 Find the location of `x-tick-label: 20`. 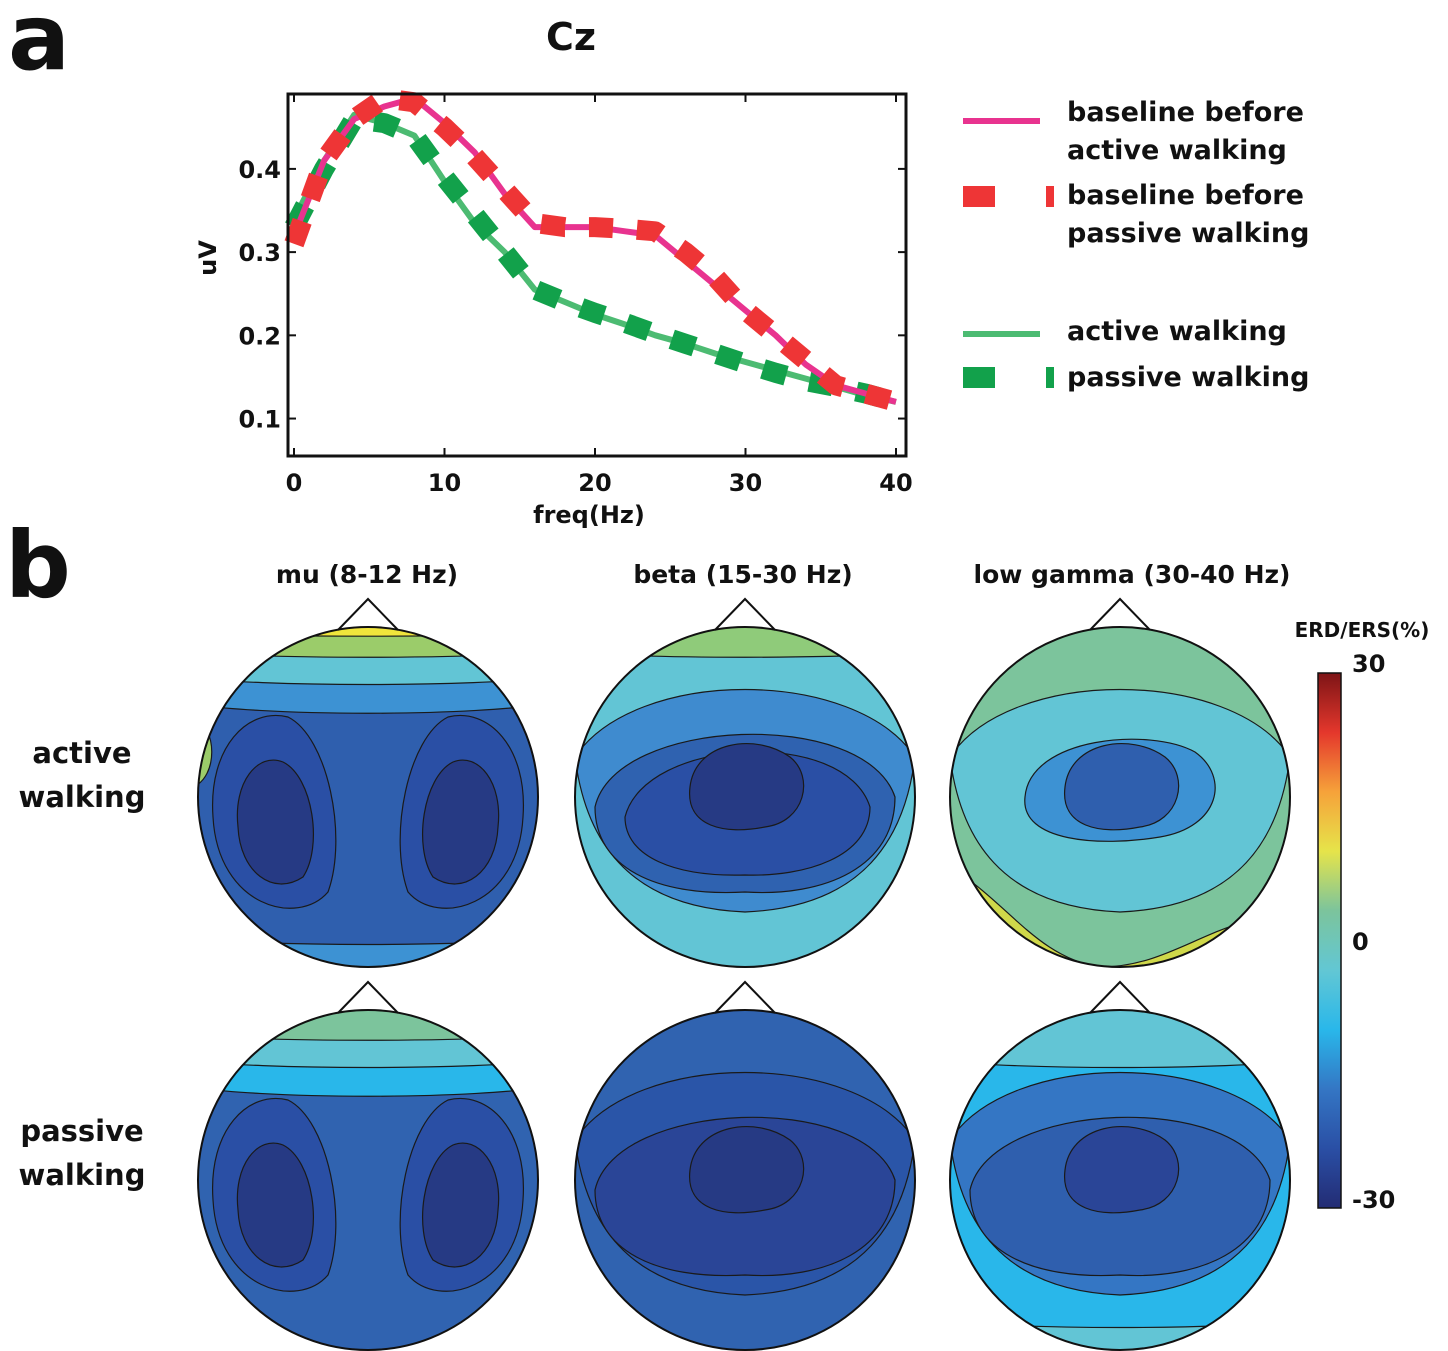

x-tick-label: 20 is located at coordinates (594, 483).